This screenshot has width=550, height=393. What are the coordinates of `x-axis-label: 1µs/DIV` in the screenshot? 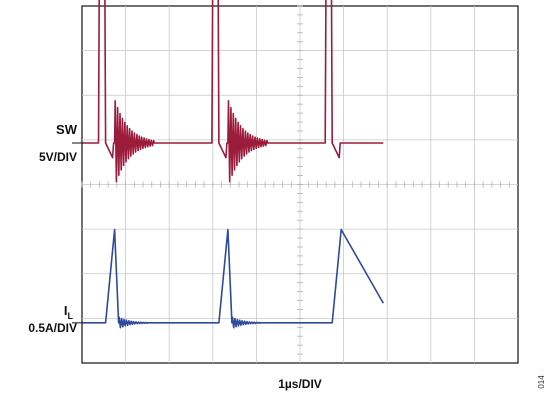 It's located at (300, 384).